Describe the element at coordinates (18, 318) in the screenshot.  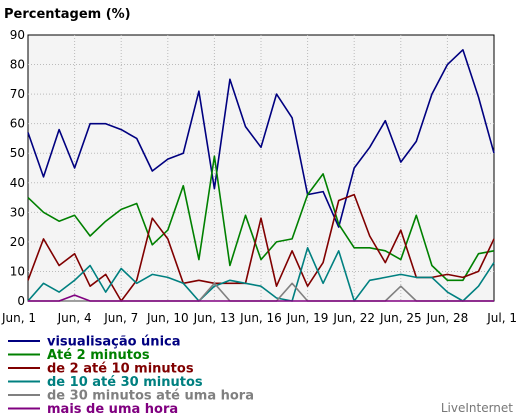
I see `x-tick-label: Jun, 1` at that location.